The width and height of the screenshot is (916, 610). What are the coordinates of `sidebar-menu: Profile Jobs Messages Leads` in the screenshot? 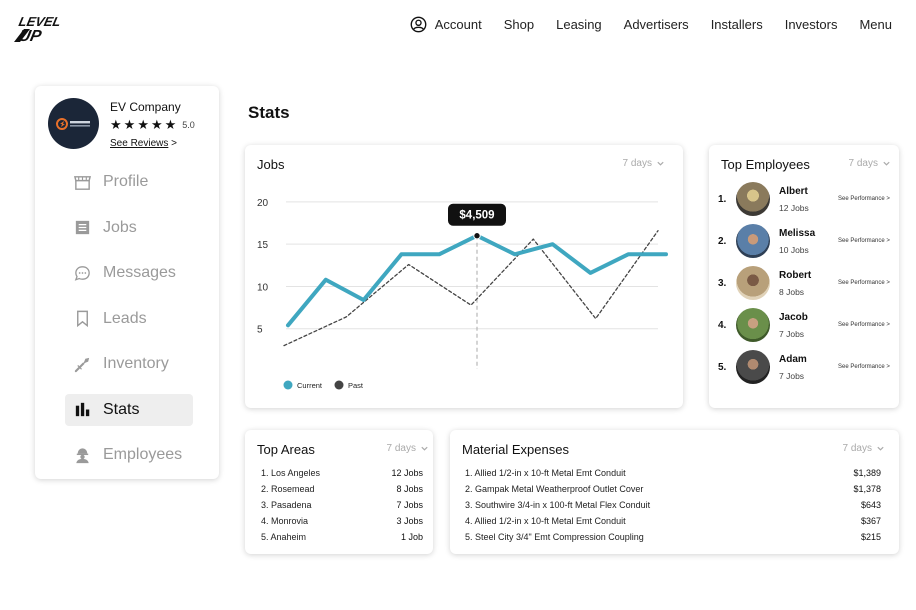 It's located at (129, 325).